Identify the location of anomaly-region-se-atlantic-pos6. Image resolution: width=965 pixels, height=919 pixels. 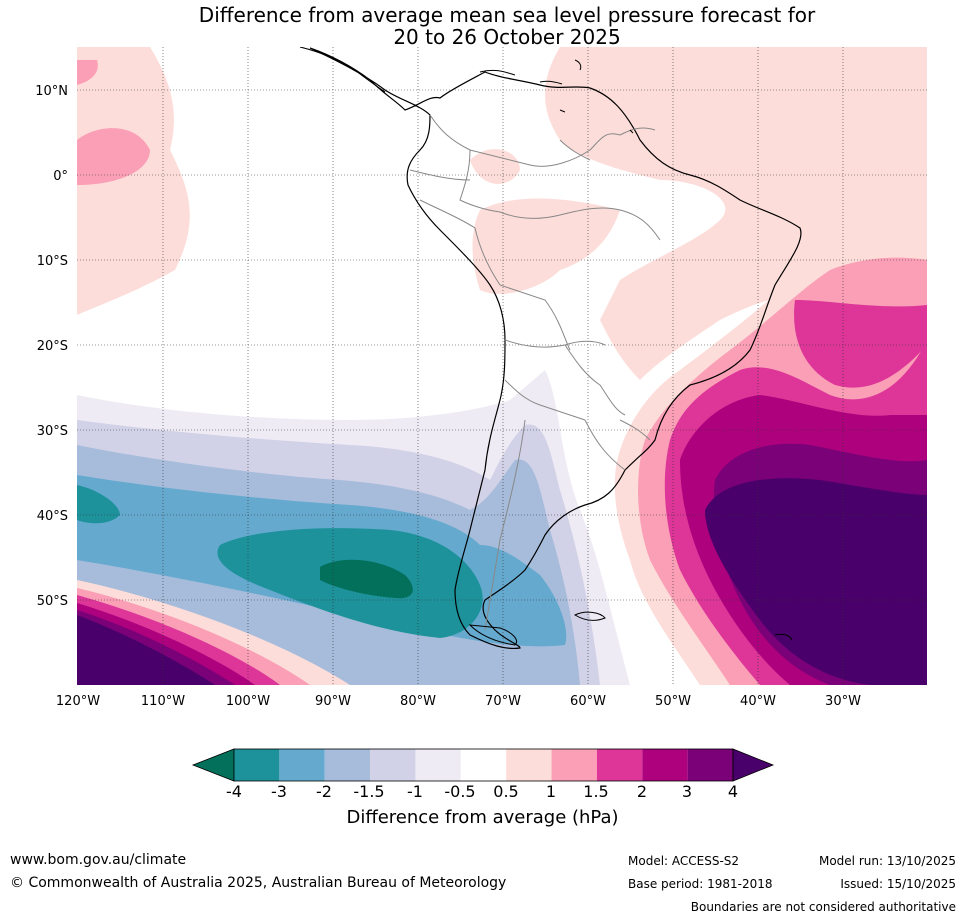
(816, 581).